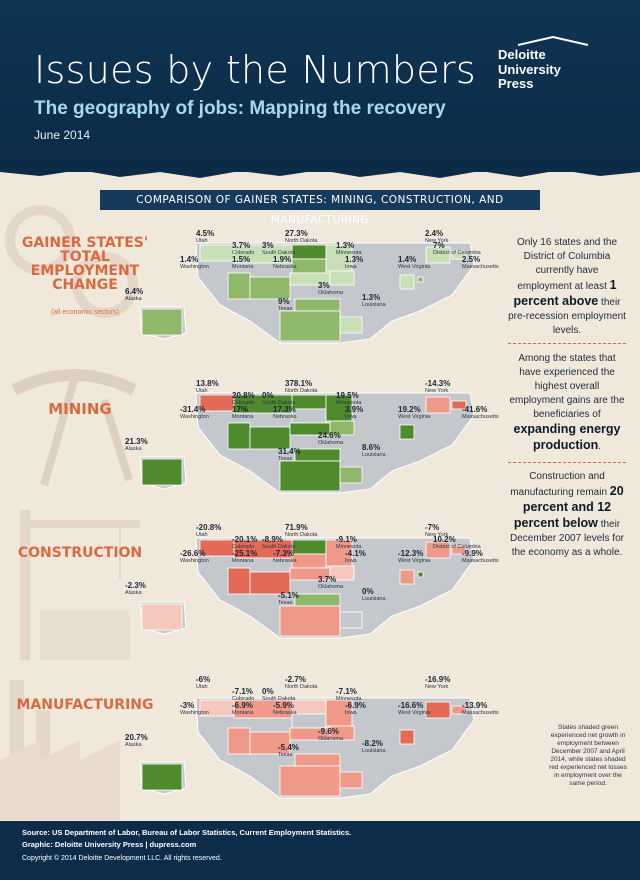  What do you see at coordinates (414, 413) in the screenshot?
I see `state-label: 19.2% West Virginia` at bounding box center [414, 413].